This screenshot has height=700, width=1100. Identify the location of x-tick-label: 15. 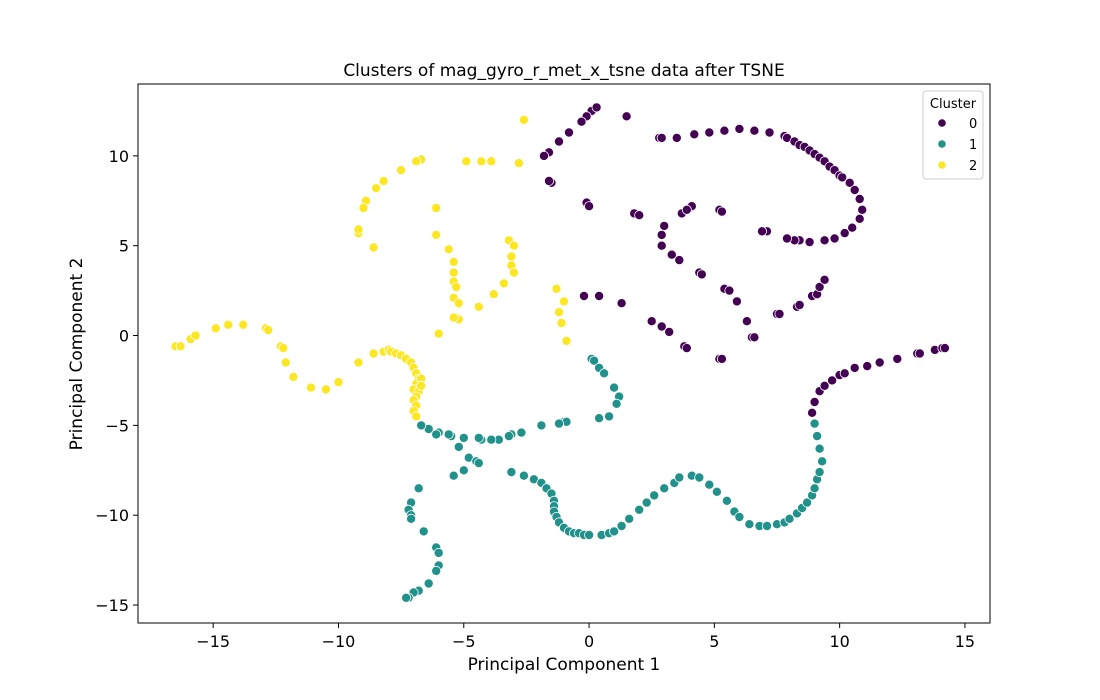
(965, 641).